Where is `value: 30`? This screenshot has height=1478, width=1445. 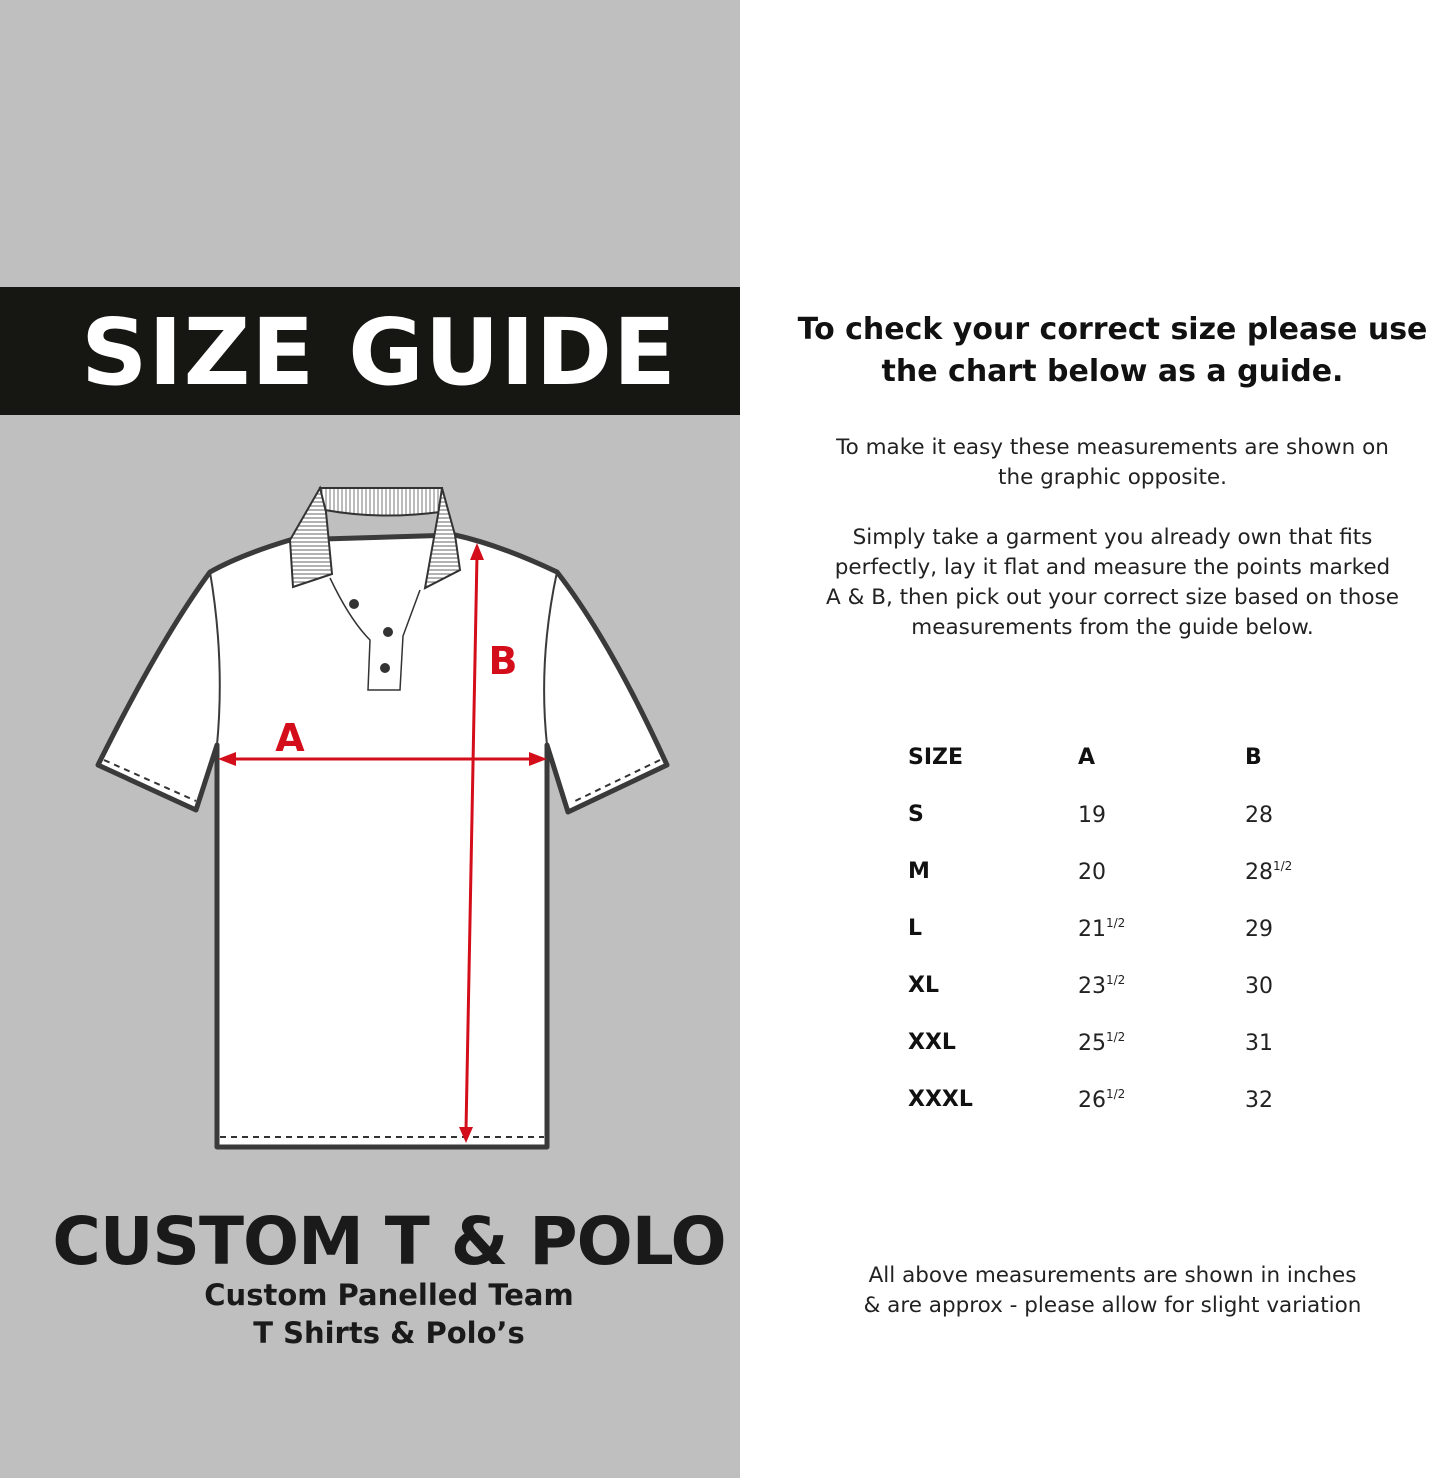
value: 30 is located at coordinates (1259, 986).